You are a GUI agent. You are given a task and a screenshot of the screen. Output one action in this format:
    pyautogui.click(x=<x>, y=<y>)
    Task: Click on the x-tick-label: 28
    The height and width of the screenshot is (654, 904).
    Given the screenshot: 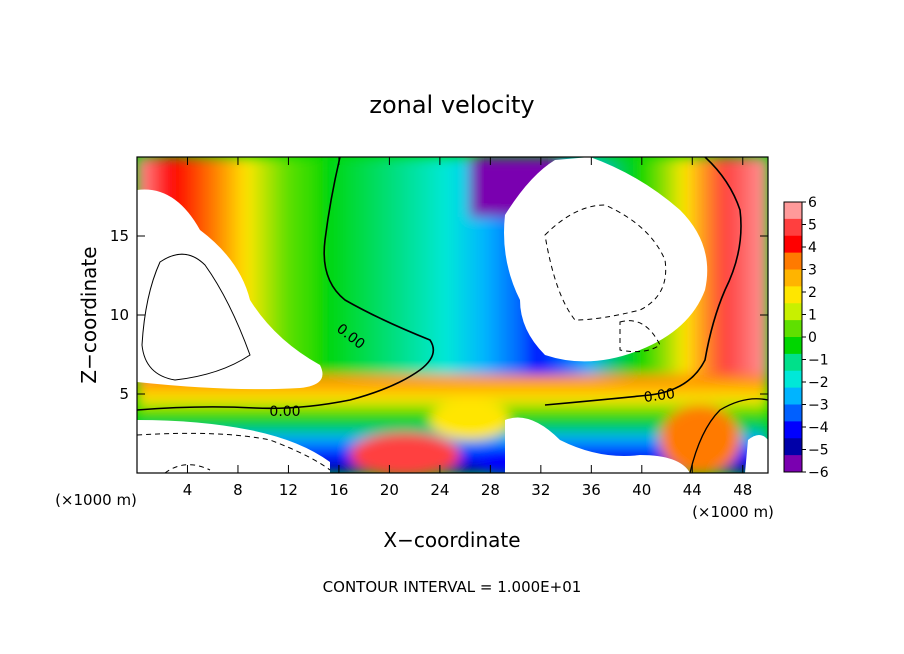 What is the action you would take?
    pyautogui.click(x=490, y=490)
    